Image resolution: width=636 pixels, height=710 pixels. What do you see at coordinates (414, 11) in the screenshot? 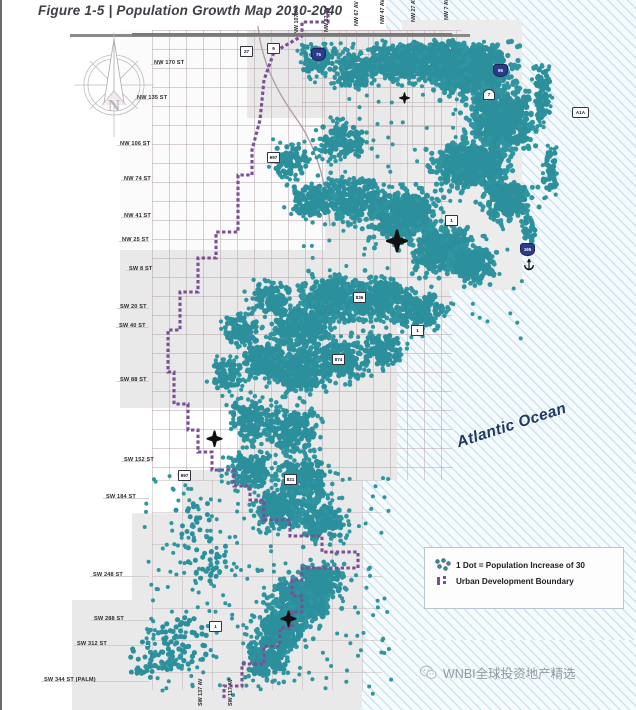
I see `street-label-v: NW 27 AV` at bounding box center [414, 11].